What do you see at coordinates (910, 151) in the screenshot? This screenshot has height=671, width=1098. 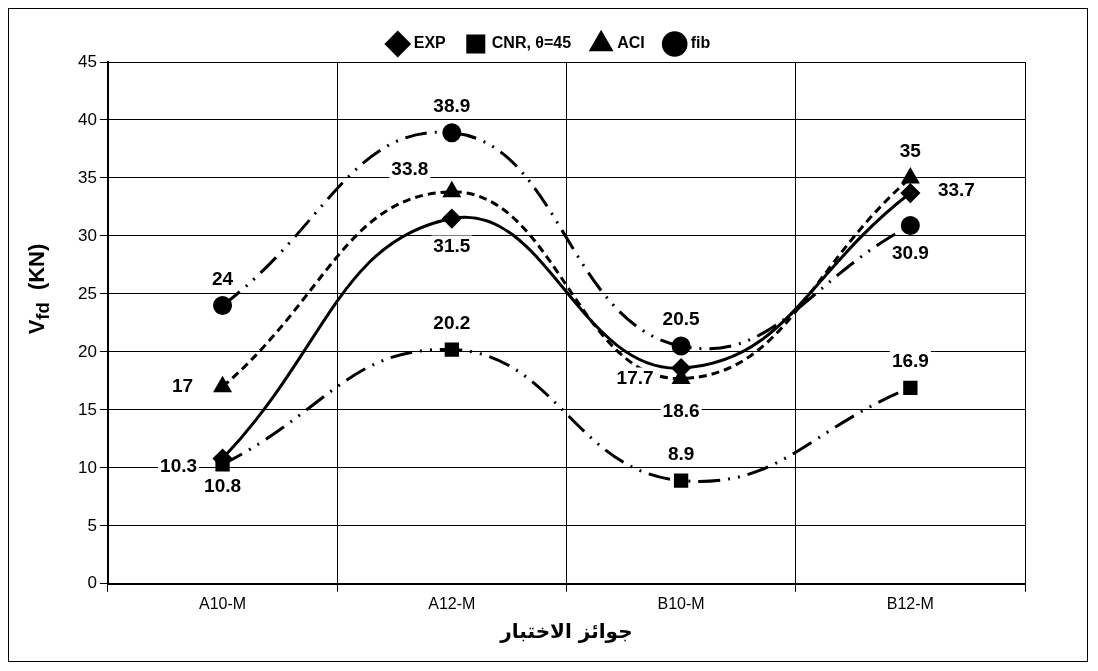 I see `data-label: 35` at bounding box center [910, 151].